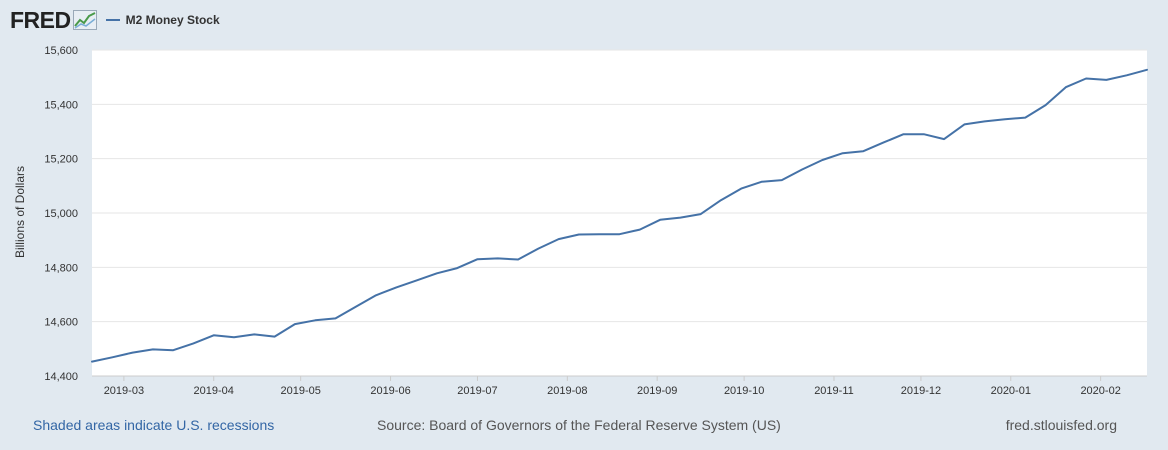 The width and height of the screenshot is (1168, 450). I want to click on y-tick-label: 15,400, so click(61, 105).